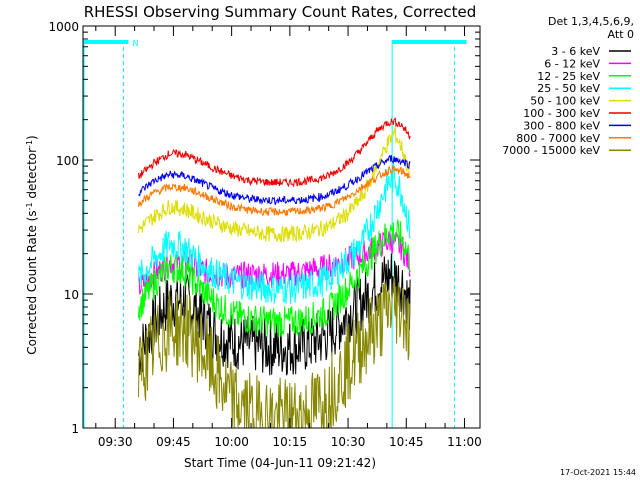  Describe the element at coordinates (406, 442) in the screenshot. I see `x-tick-label: 10:45` at that location.